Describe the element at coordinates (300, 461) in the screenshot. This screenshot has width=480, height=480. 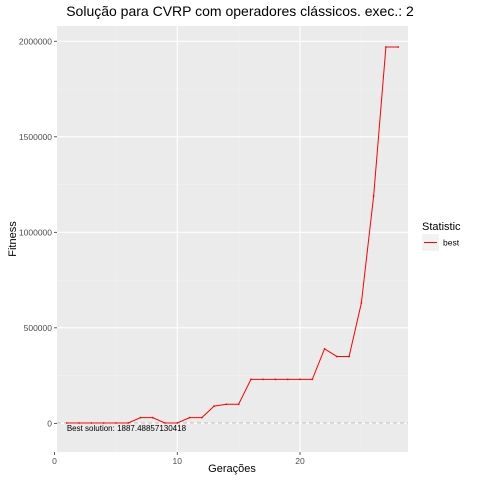
I see `x-tick-label: 20` at that location.